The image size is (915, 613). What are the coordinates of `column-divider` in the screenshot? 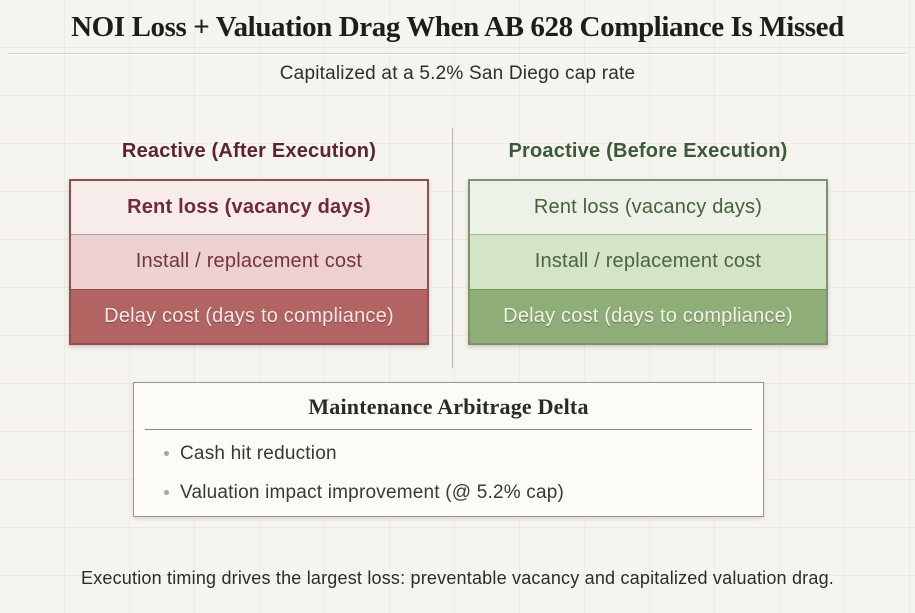 It's located at (452, 248).